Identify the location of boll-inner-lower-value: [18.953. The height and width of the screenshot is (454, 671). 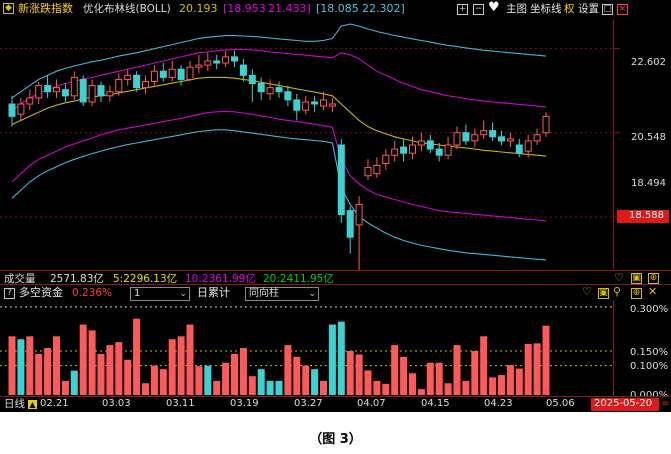
(244, 8).